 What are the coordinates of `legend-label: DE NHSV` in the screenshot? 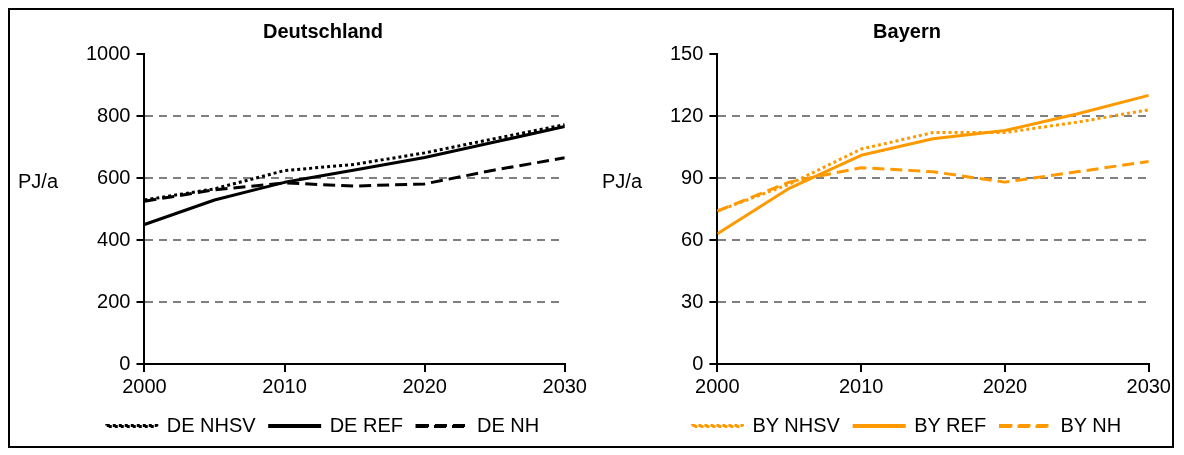 It's located at (211, 424).